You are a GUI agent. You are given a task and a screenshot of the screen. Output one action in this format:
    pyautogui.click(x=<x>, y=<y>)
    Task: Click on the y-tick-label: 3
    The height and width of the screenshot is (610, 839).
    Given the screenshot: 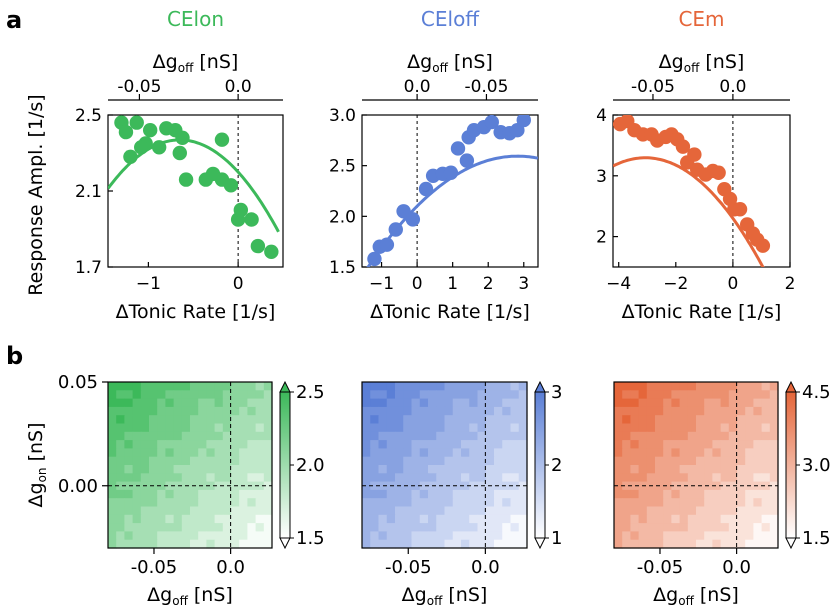 What is the action you would take?
    pyautogui.click(x=601, y=177)
    